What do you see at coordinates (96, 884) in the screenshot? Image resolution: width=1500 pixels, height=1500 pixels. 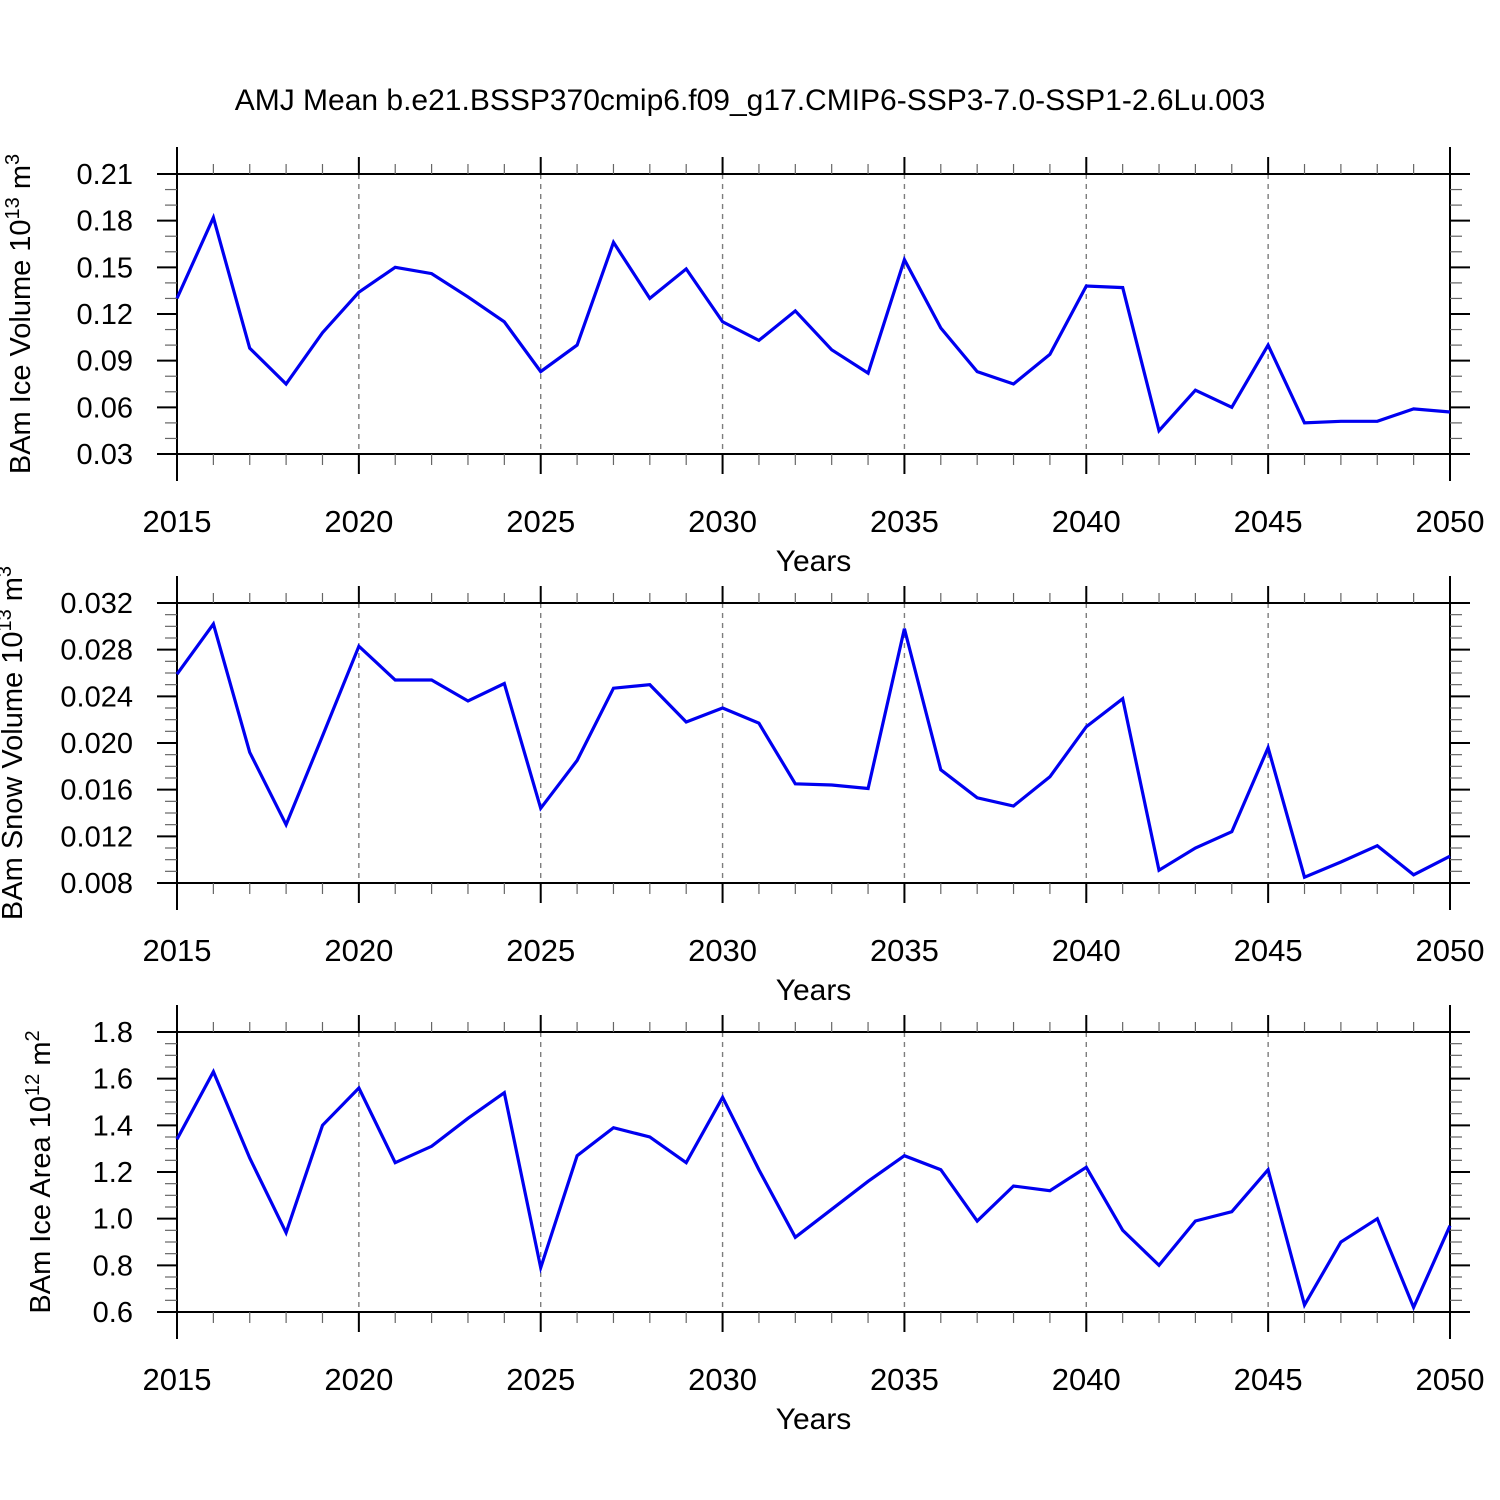 I see `y-tick-label: 0.008` at bounding box center [96, 884].